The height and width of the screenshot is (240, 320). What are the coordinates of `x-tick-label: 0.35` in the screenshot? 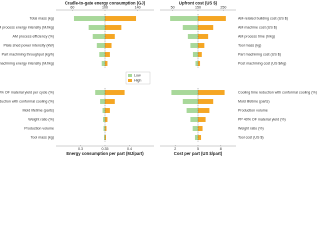 It's located at (105, 149).